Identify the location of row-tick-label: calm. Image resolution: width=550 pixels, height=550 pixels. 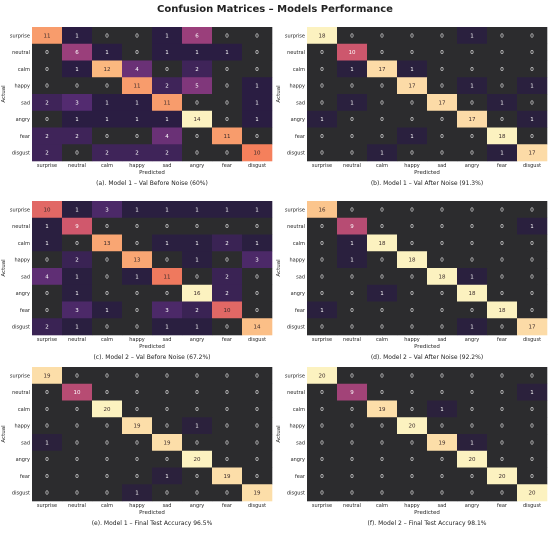
(24, 70).